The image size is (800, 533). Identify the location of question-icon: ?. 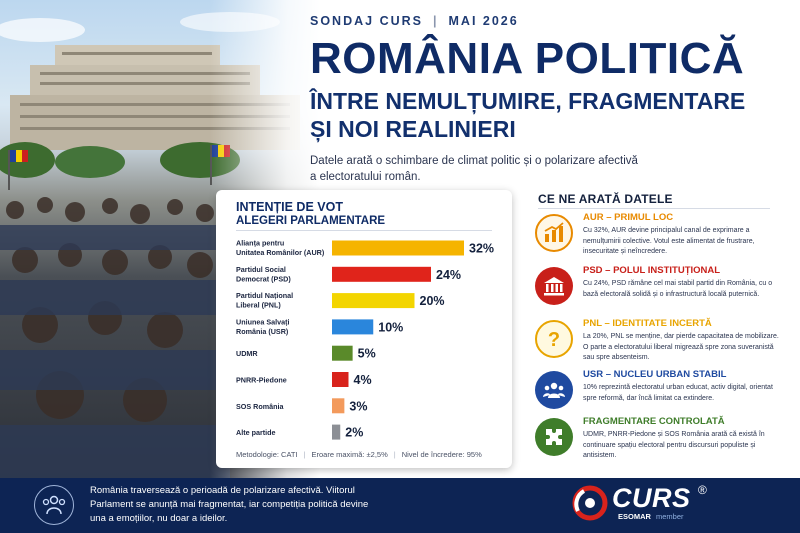
(554, 339).